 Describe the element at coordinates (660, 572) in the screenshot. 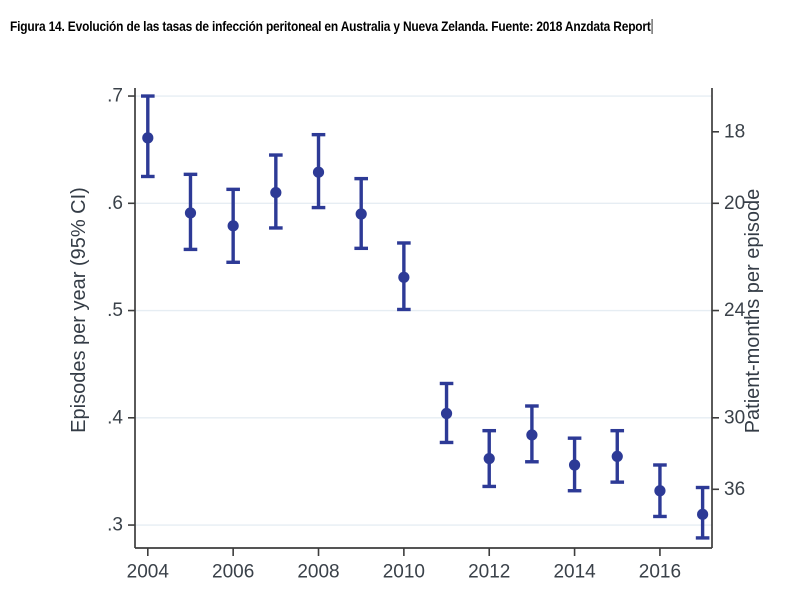

I see `x-axis-tick-label: 2016` at that location.